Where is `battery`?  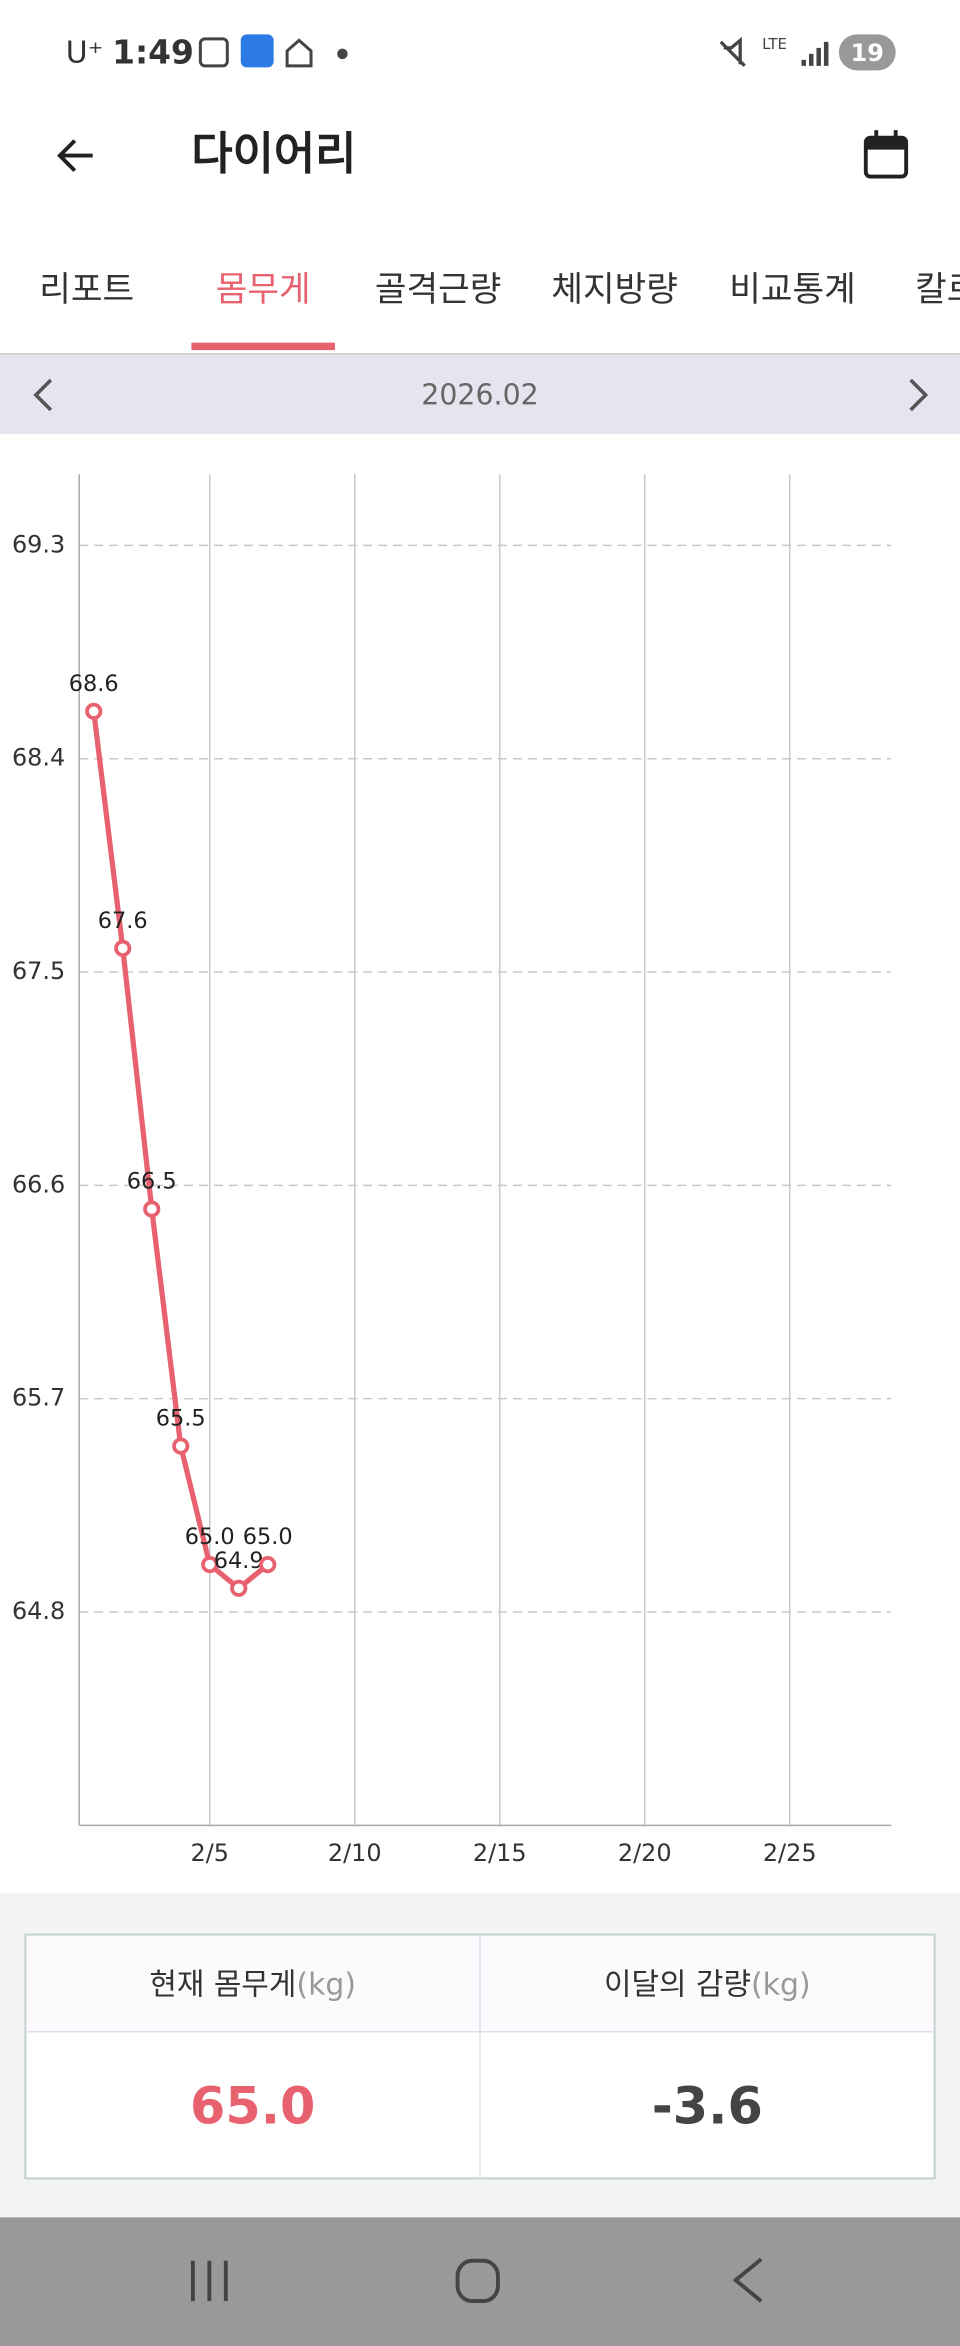 battery is located at coordinates (867, 52).